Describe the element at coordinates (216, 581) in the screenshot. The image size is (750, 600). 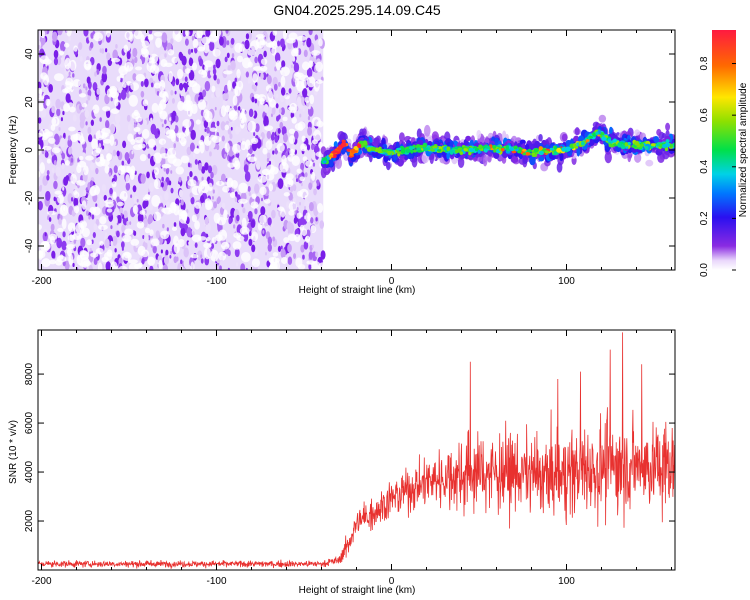
I see `x-tick-label: -100` at that location.